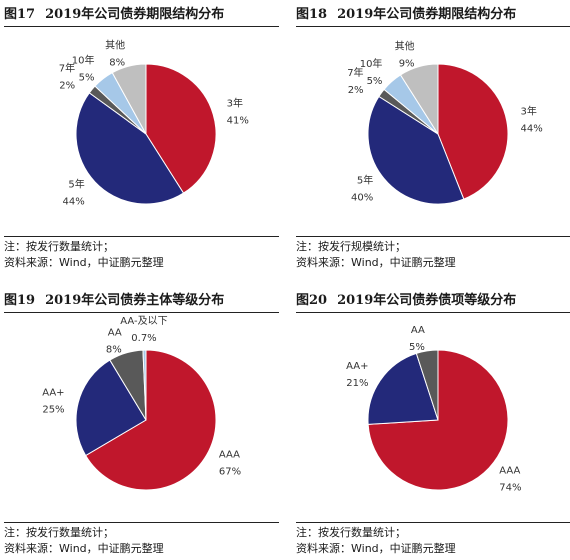 The image size is (570, 560). What do you see at coordinates (135, 300) in the screenshot?
I see `chart-title-text: 2019年公司债券主体等级分布` at bounding box center [135, 300].